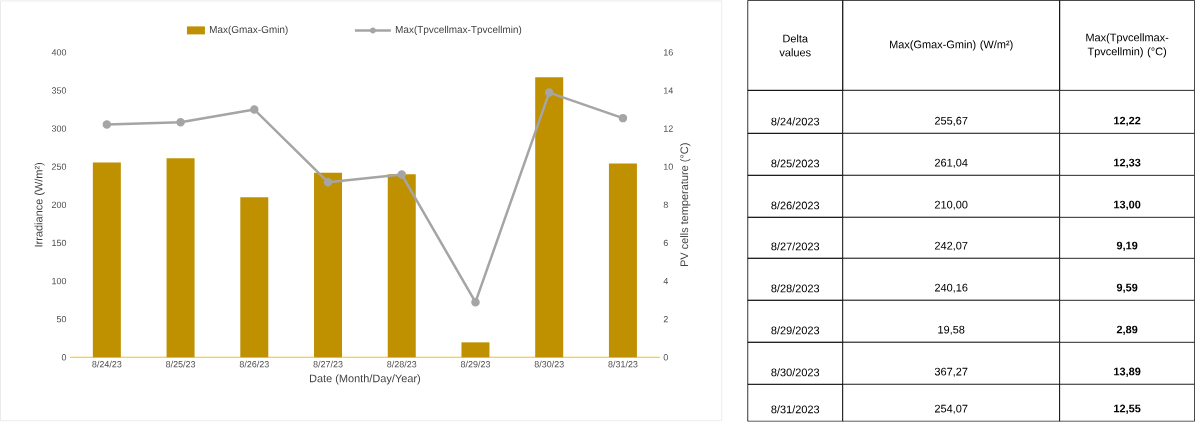  I want to click on data-label: 210,00, so click(951, 205).